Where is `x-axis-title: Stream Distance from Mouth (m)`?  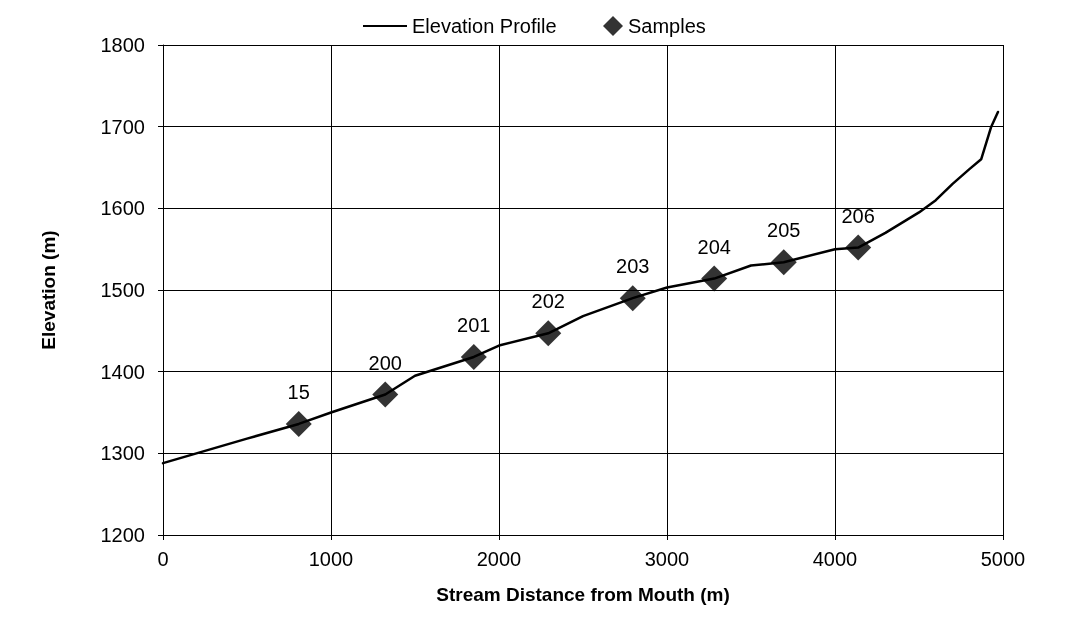
x-axis-title: Stream Distance from Mouth (m) is located at coordinates (583, 594).